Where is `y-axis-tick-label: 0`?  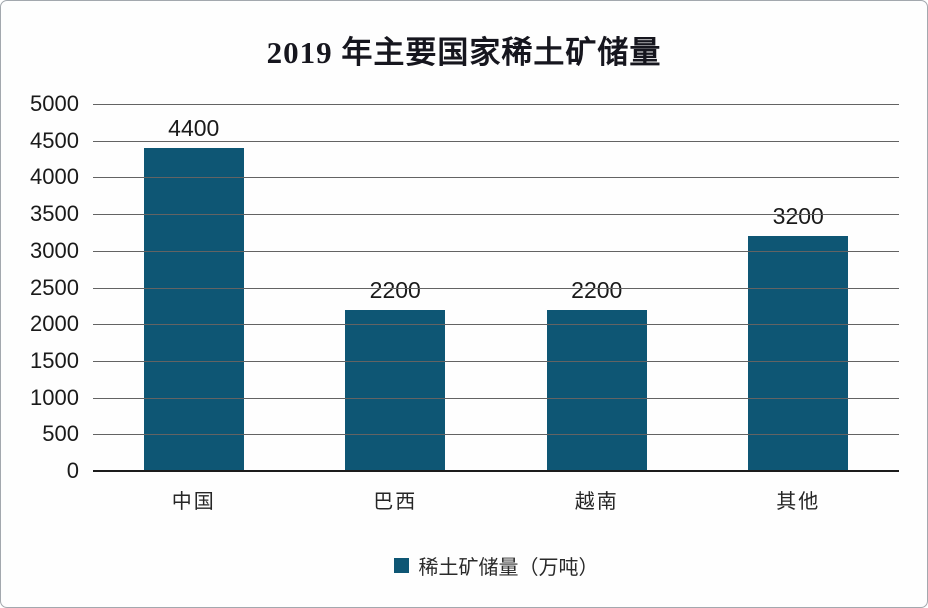
y-axis-tick-label: 0 is located at coordinates (72, 470).